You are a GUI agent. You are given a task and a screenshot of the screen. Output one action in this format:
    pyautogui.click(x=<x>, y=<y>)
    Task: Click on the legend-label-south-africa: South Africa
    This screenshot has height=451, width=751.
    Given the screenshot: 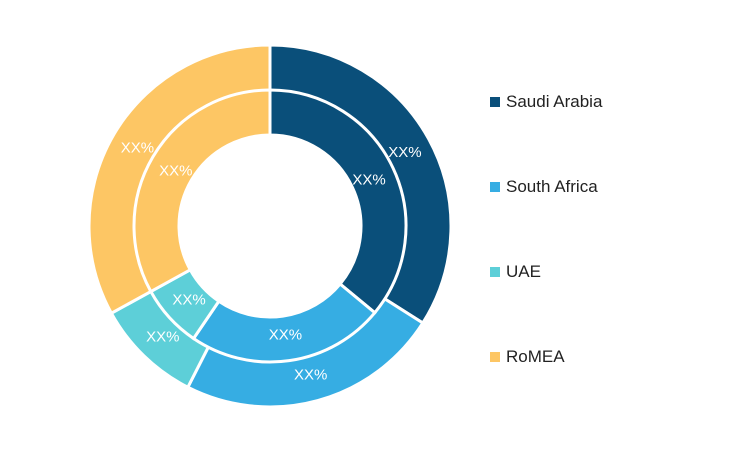 What is the action you would take?
    pyautogui.click(x=552, y=186)
    